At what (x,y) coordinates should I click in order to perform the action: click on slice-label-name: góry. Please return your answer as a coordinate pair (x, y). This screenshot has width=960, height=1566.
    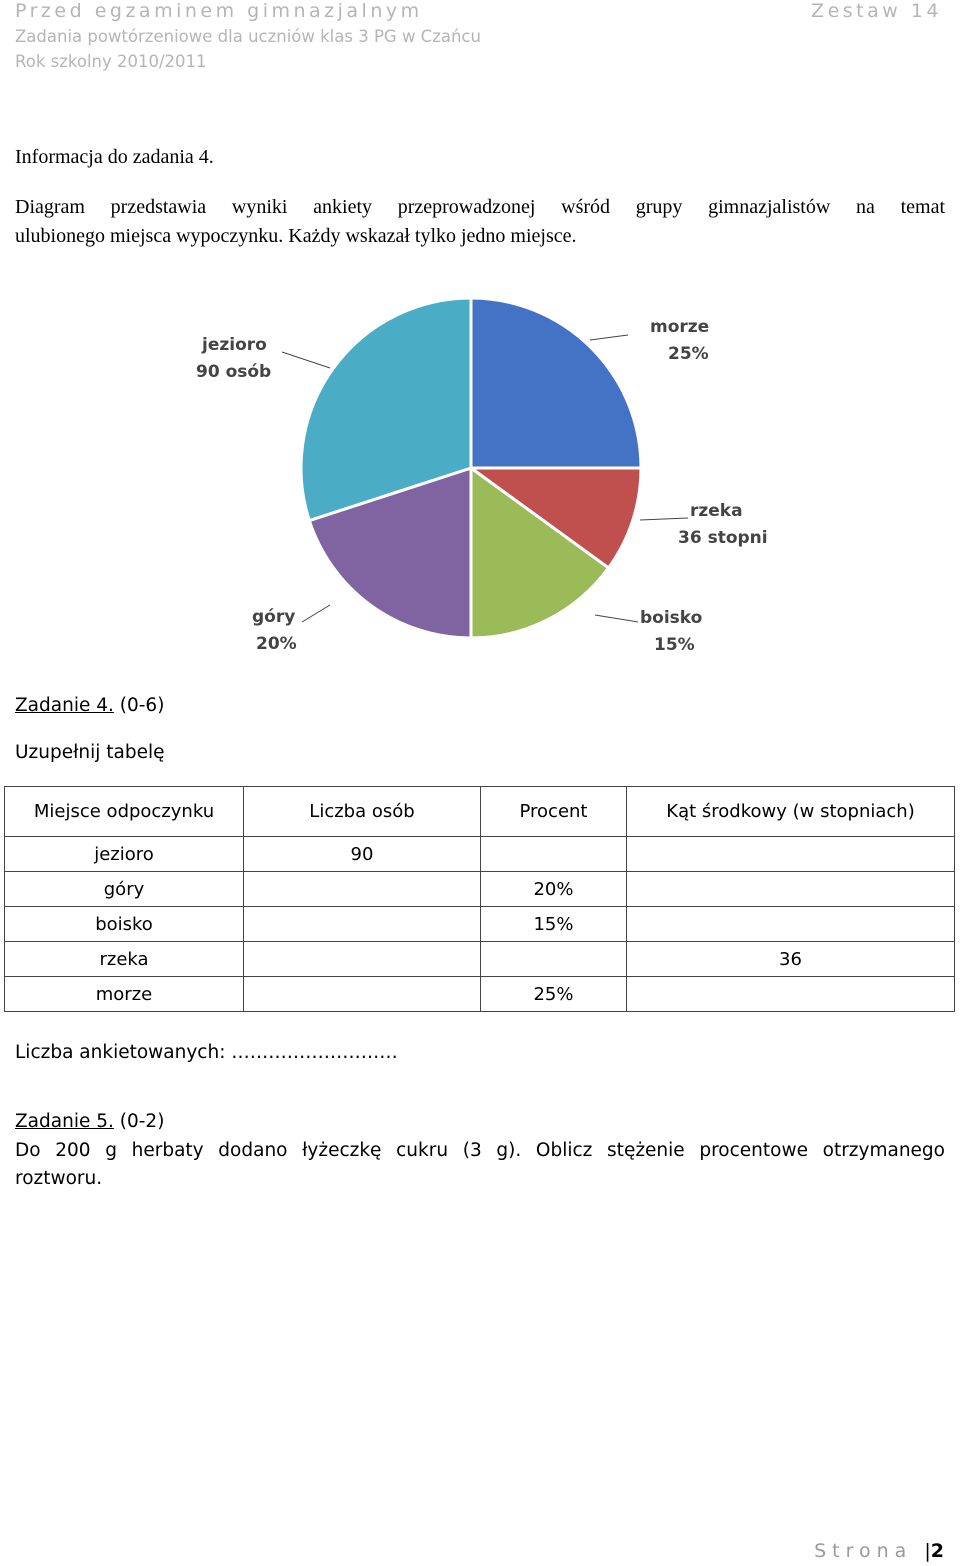
    Looking at the image, I should click on (273, 617).